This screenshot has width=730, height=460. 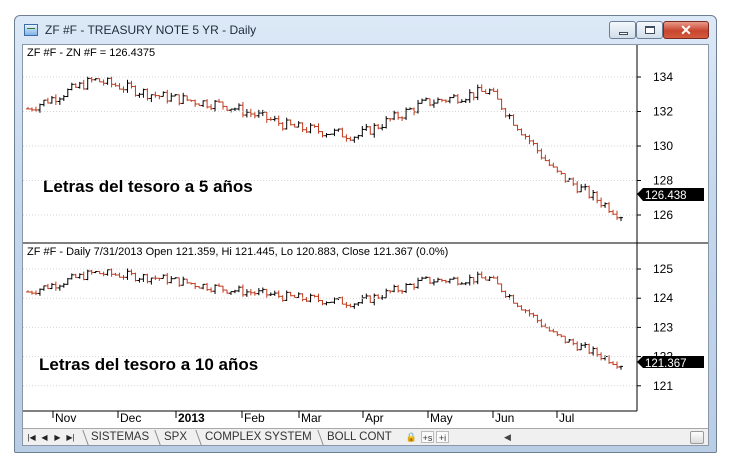 What do you see at coordinates (148, 186) in the screenshot?
I see `top-pane-annotation: Letras del tesoro a 5 años` at bounding box center [148, 186].